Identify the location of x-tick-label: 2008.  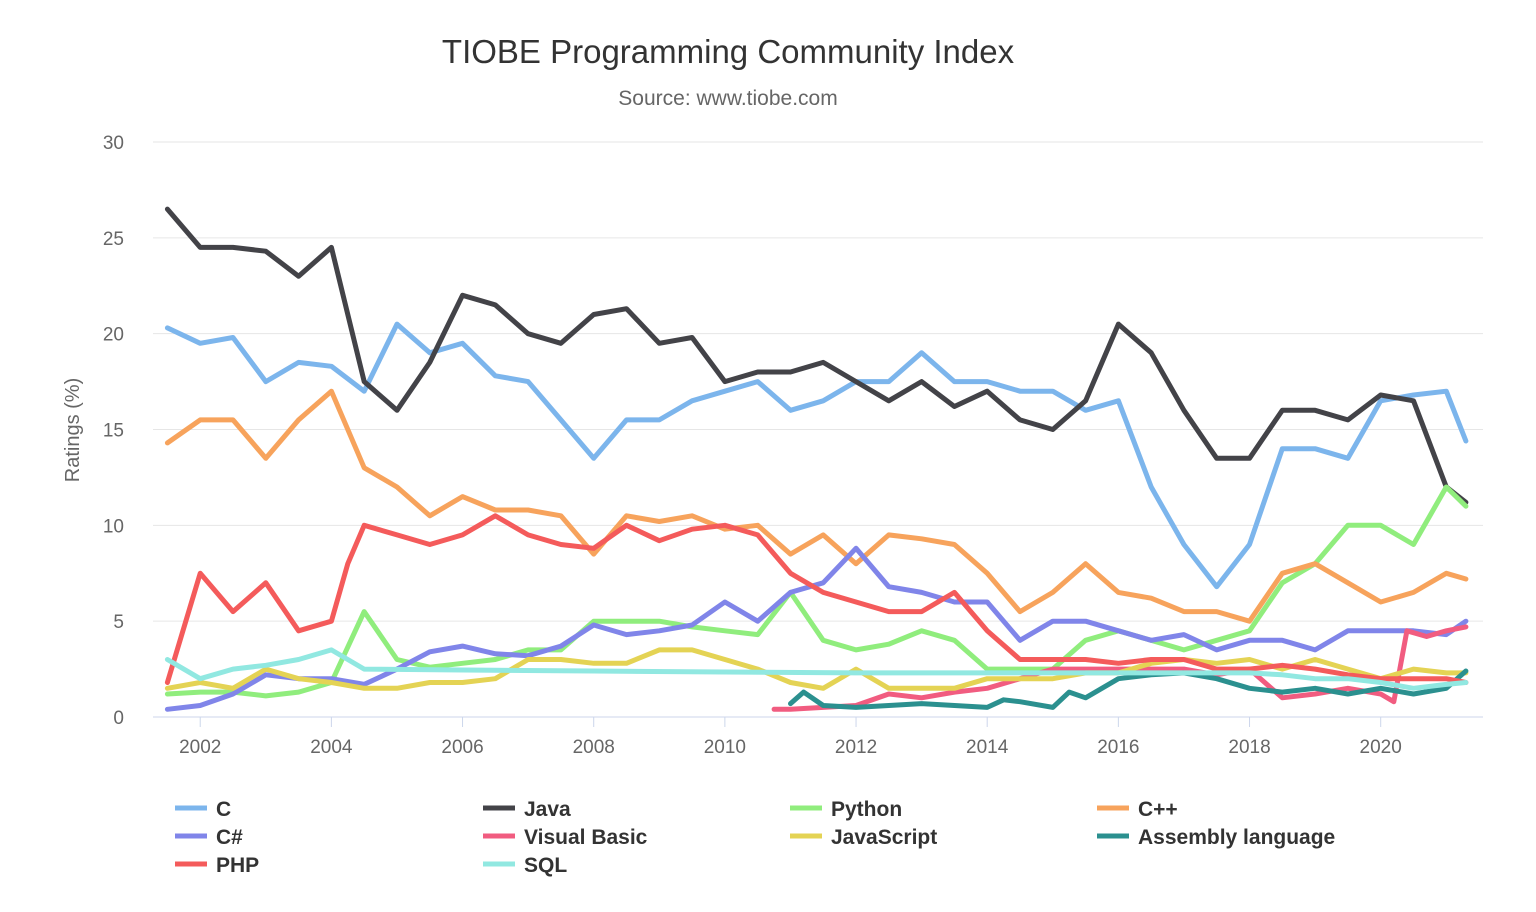
(594, 747).